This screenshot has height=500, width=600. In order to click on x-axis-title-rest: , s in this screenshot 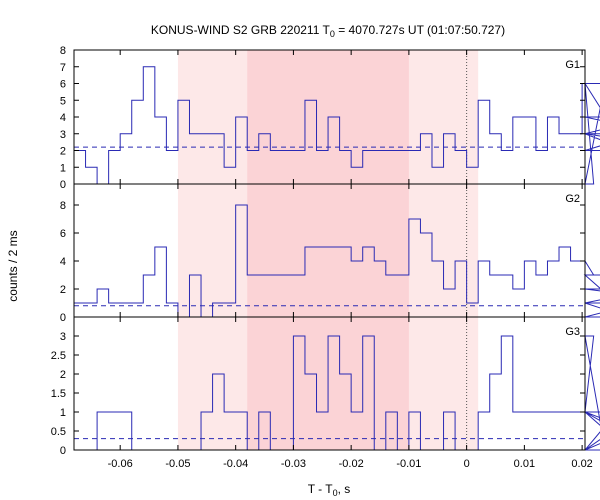, I will do `click(344, 489)`.